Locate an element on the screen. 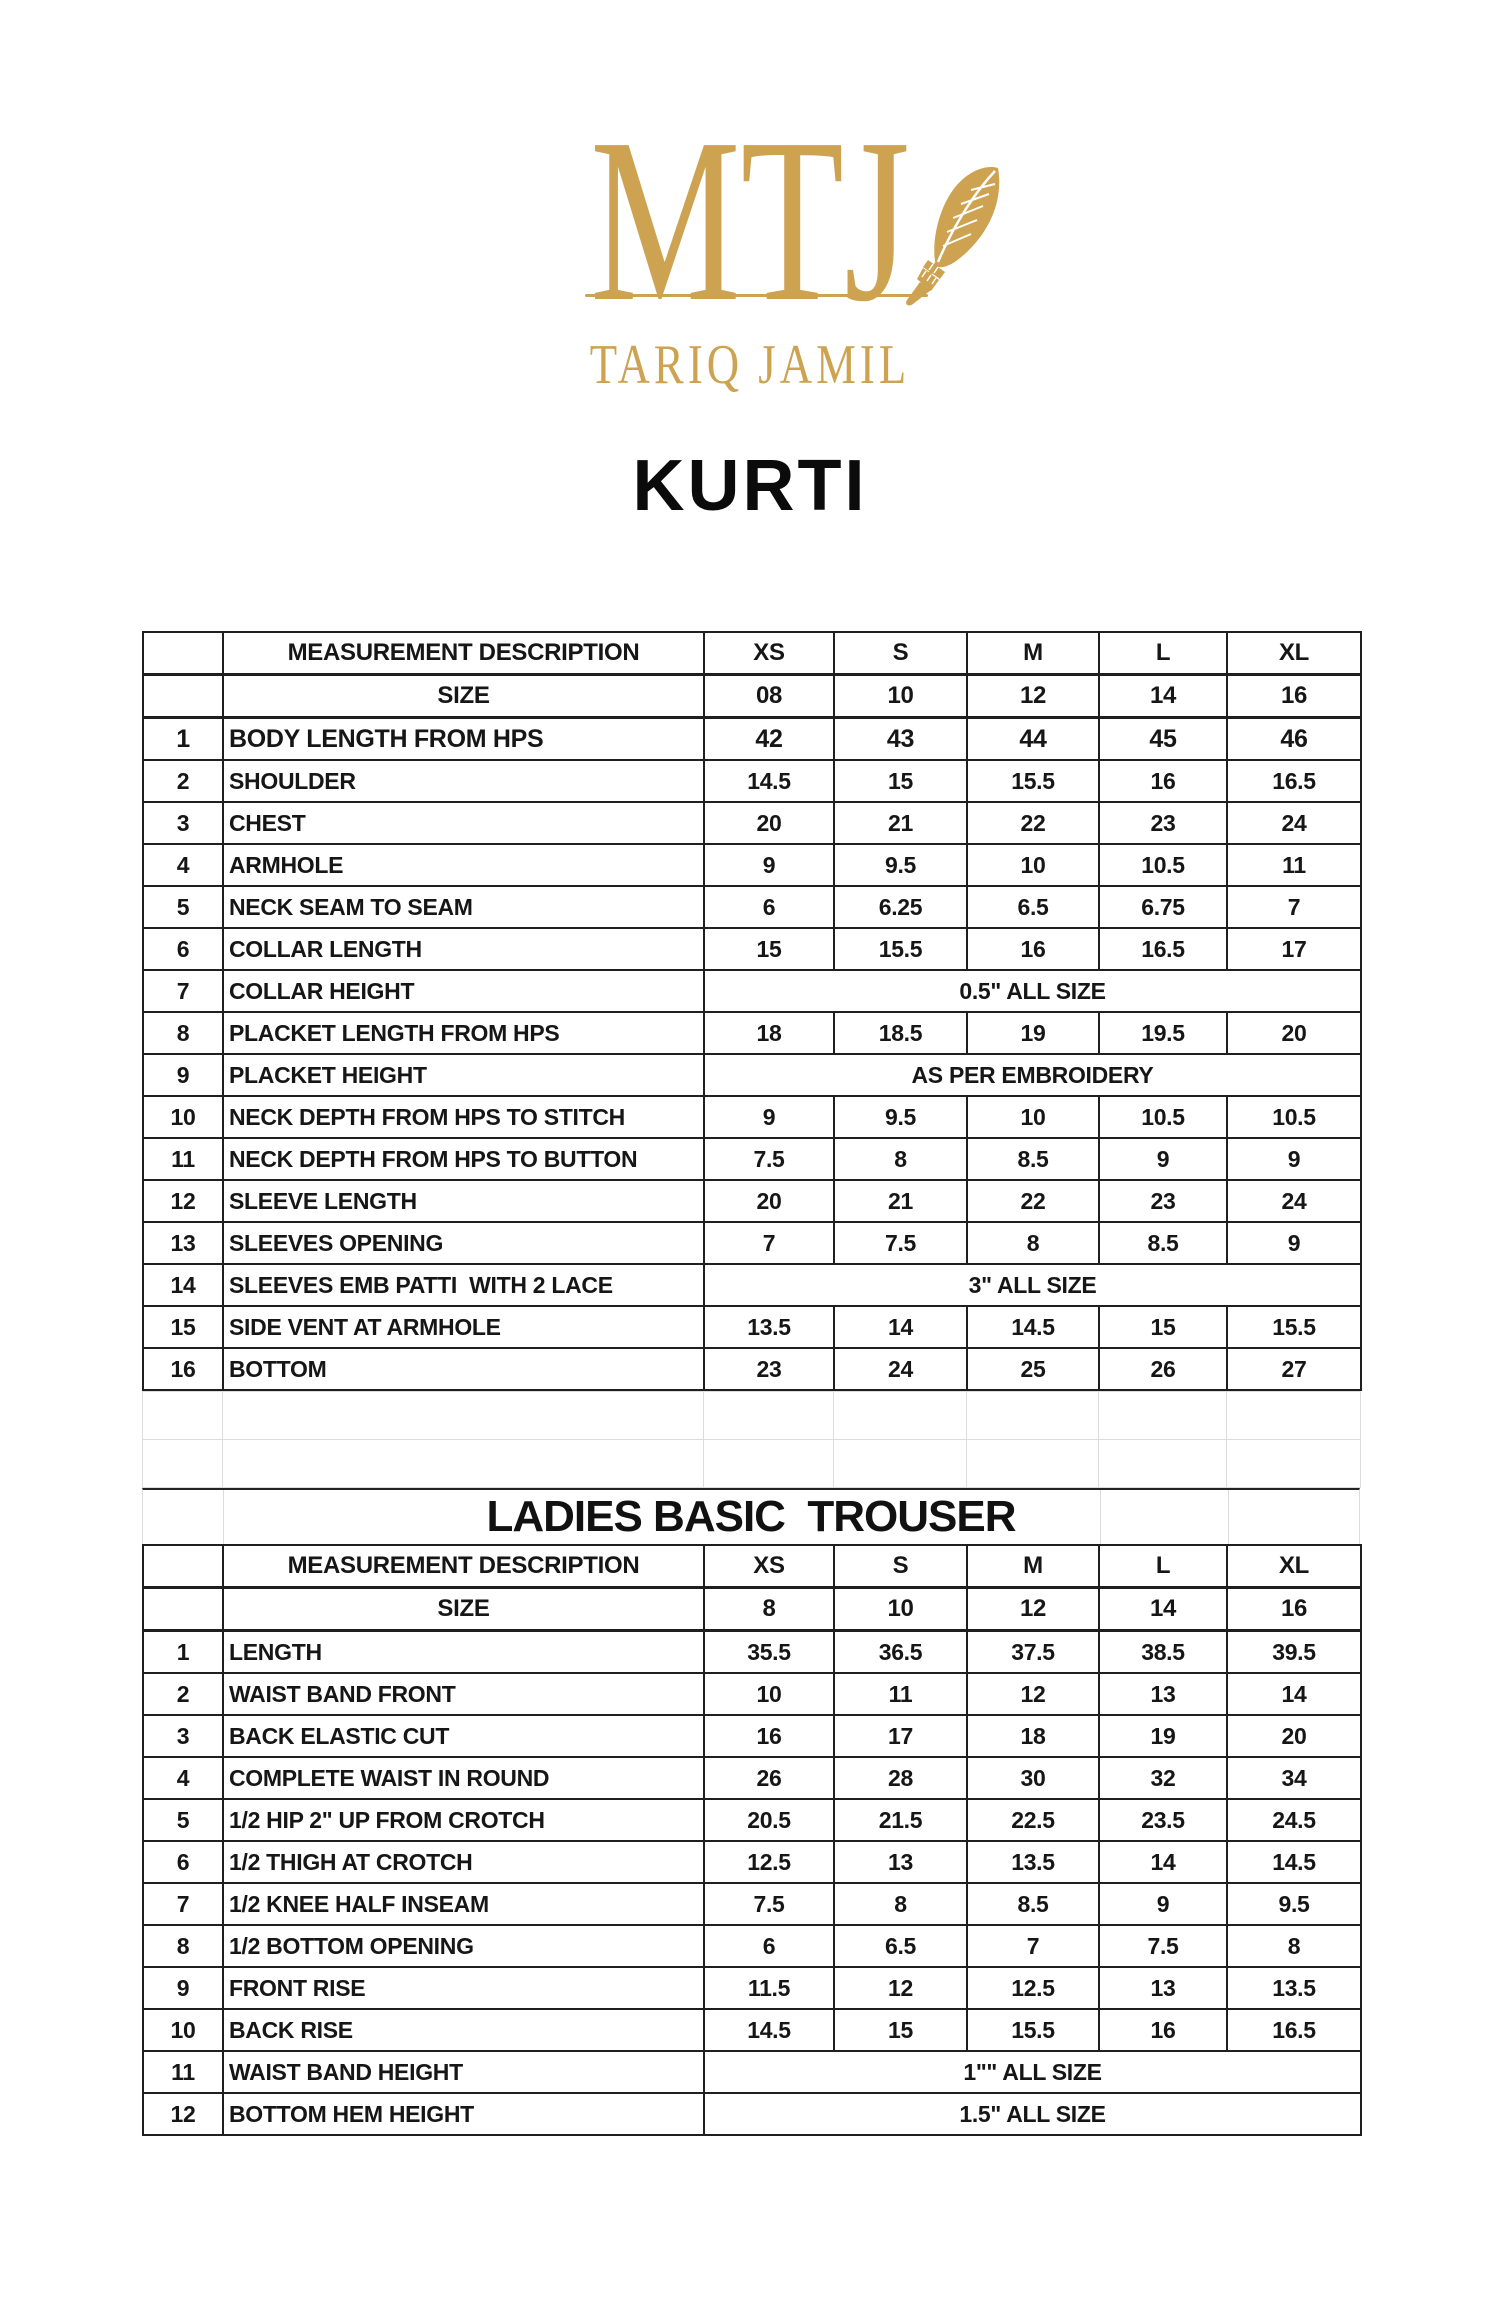 The width and height of the screenshot is (1500, 2300). size-value: 27 is located at coordinates (1294, 1369).